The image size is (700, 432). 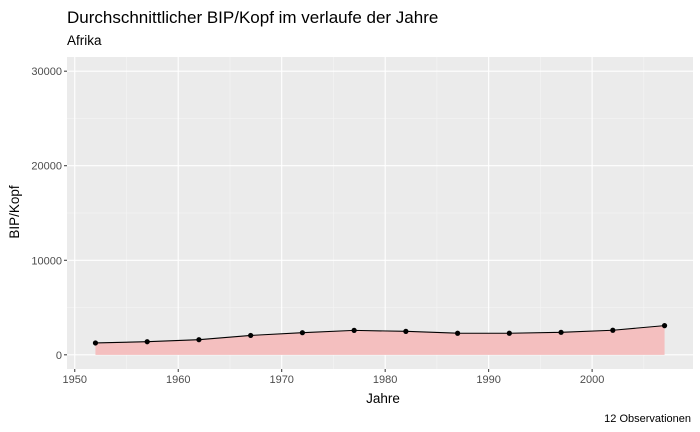 What do you see at coordinates (59, 356) in the screenshot?
I see `y-tick-label: 0` at bounding box center [59, 356].